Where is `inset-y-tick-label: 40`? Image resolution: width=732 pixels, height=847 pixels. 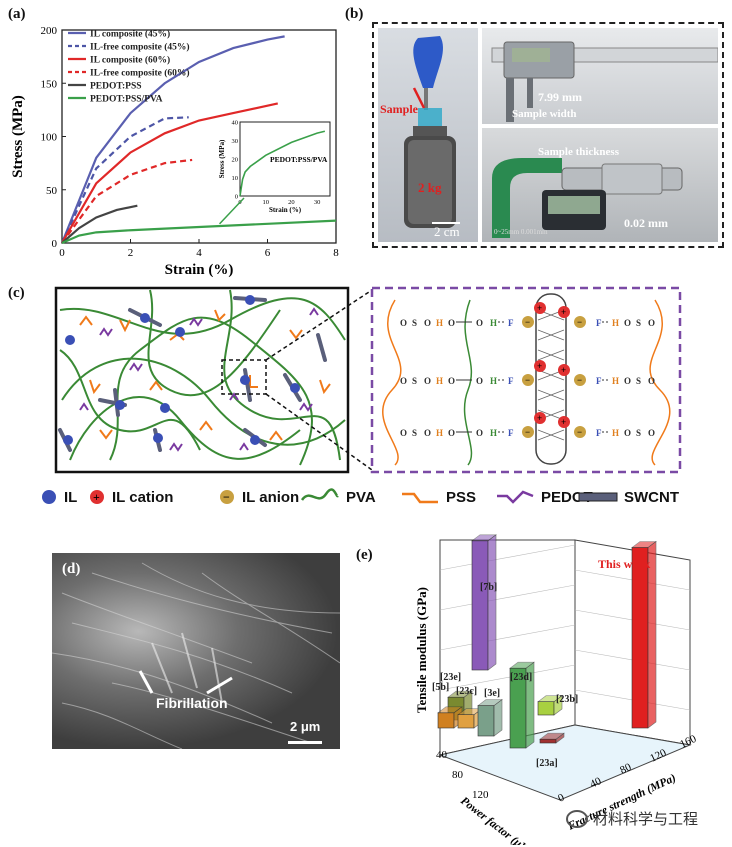 inset-y-tick-label: 40 is located at coordinates (235, 123).